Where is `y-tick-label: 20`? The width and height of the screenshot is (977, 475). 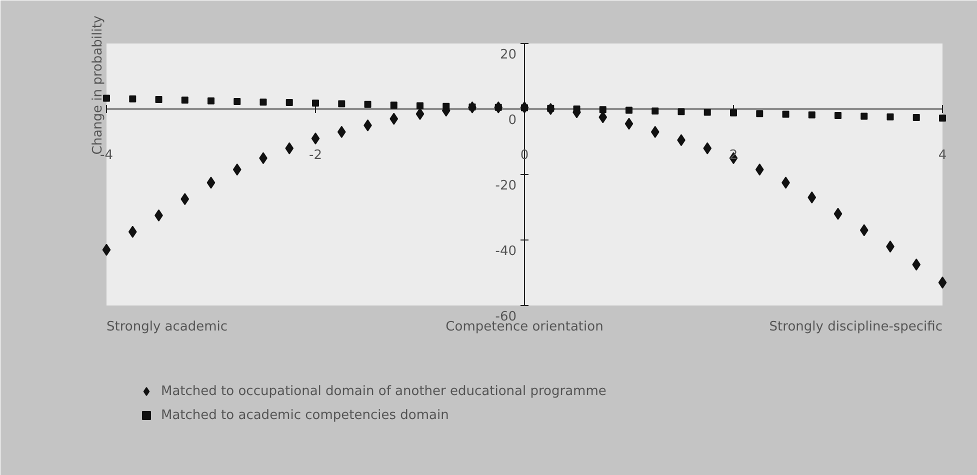
y-tick-label: 20 is located at coordinates (508, 55).